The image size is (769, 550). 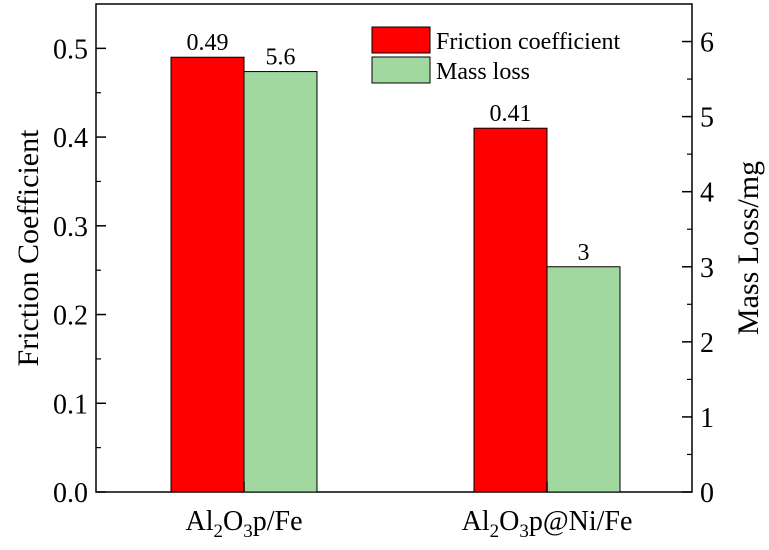 I want to click on left-tick-label: 0.5, so click(x=70, y=49).